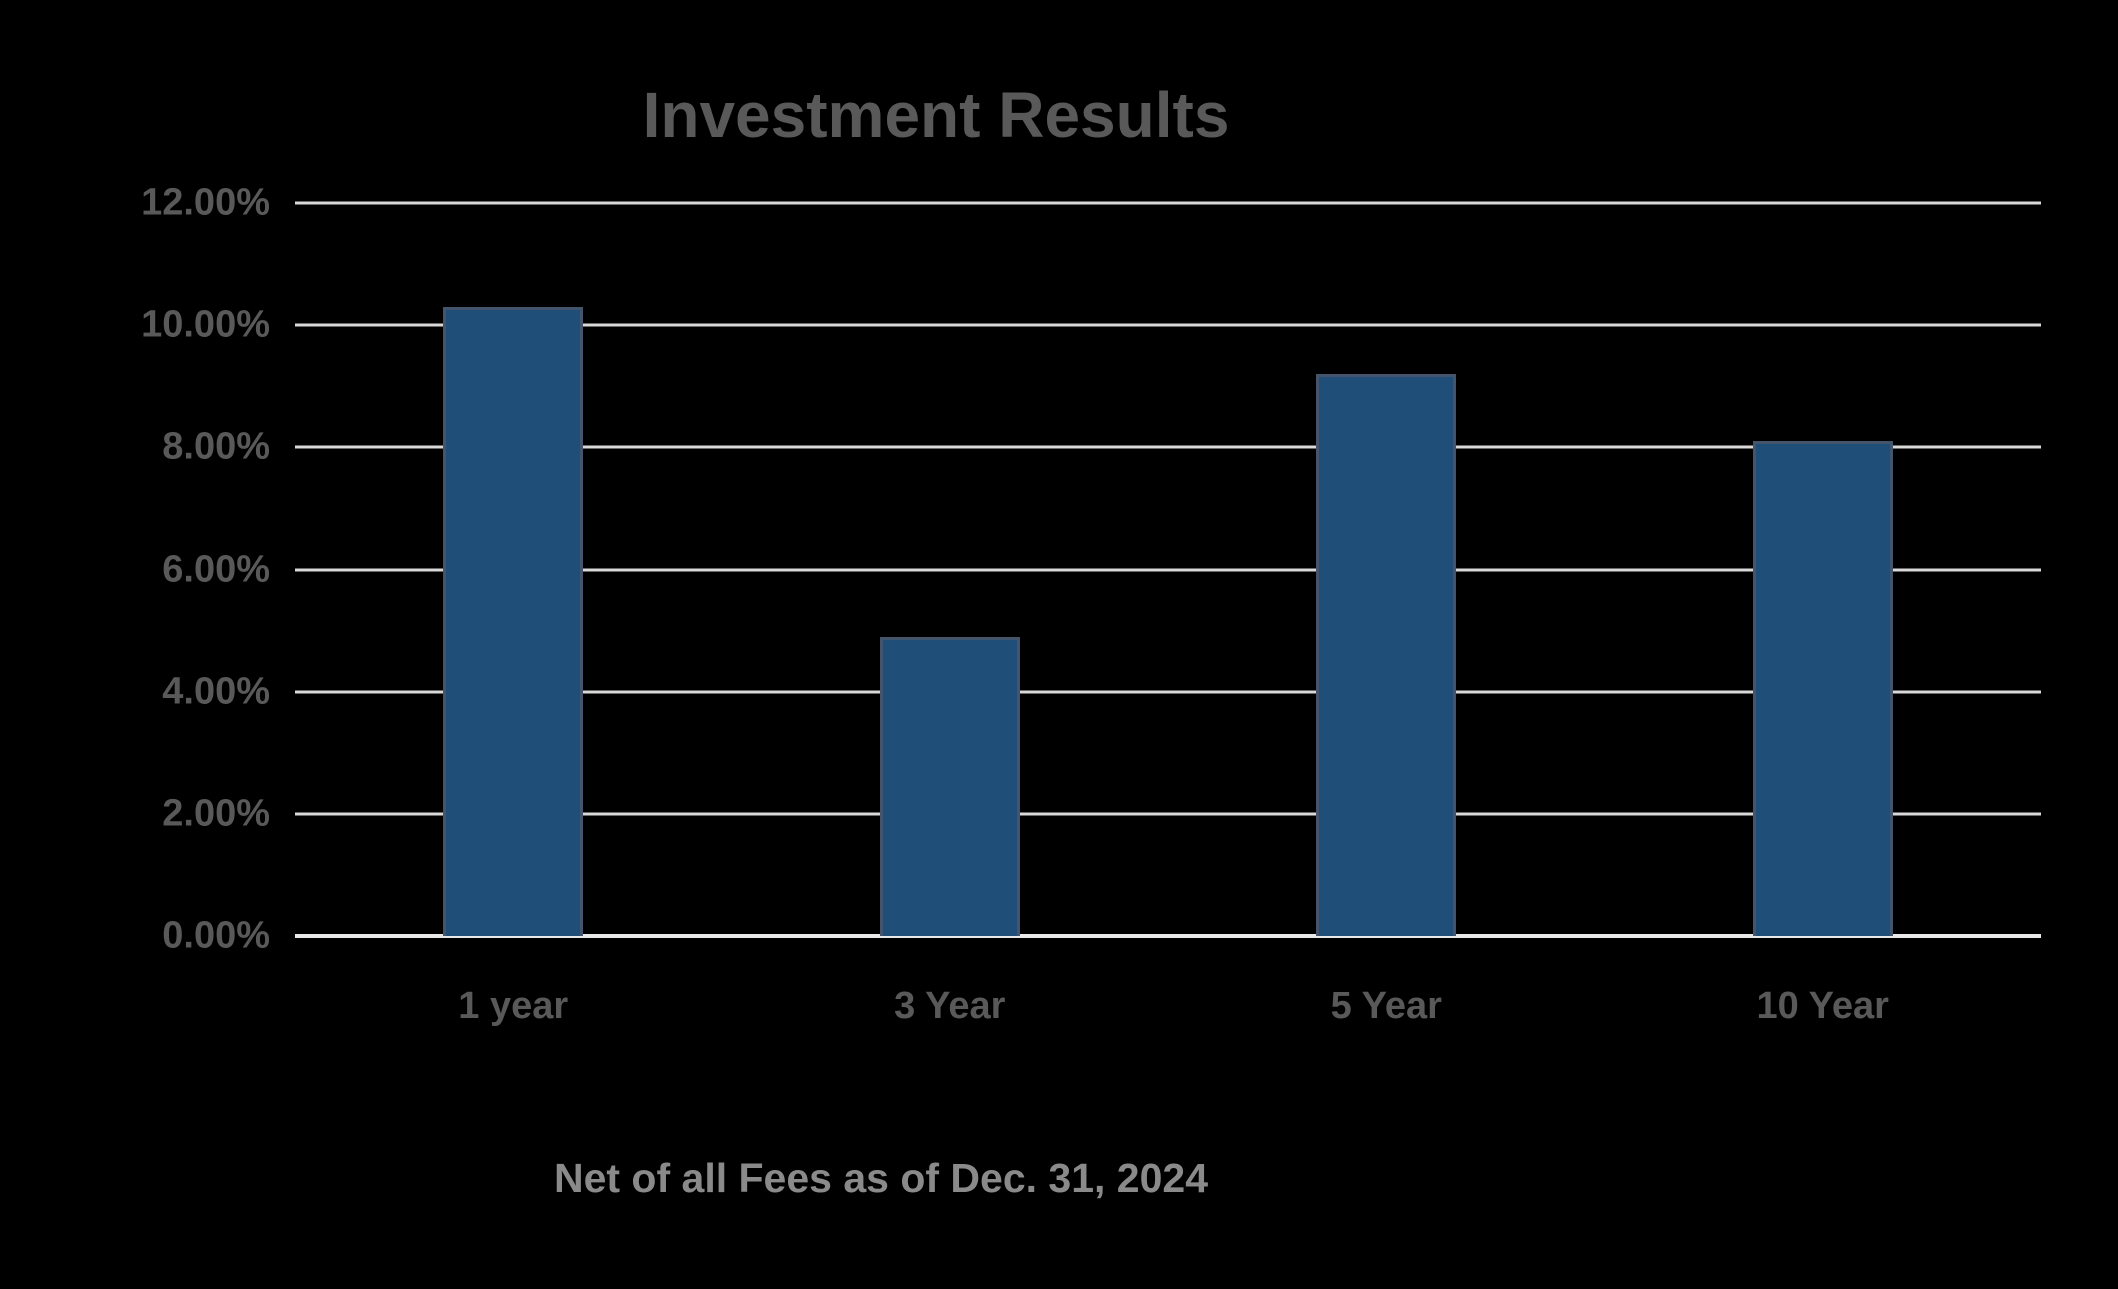 Image resolution: width=2118 pixels, height=1289 pixels. What do you see at coordinates (216, 935) in the screenshot?
I see `y-tick-label: 0.00%` at bounding box center [216, 935].